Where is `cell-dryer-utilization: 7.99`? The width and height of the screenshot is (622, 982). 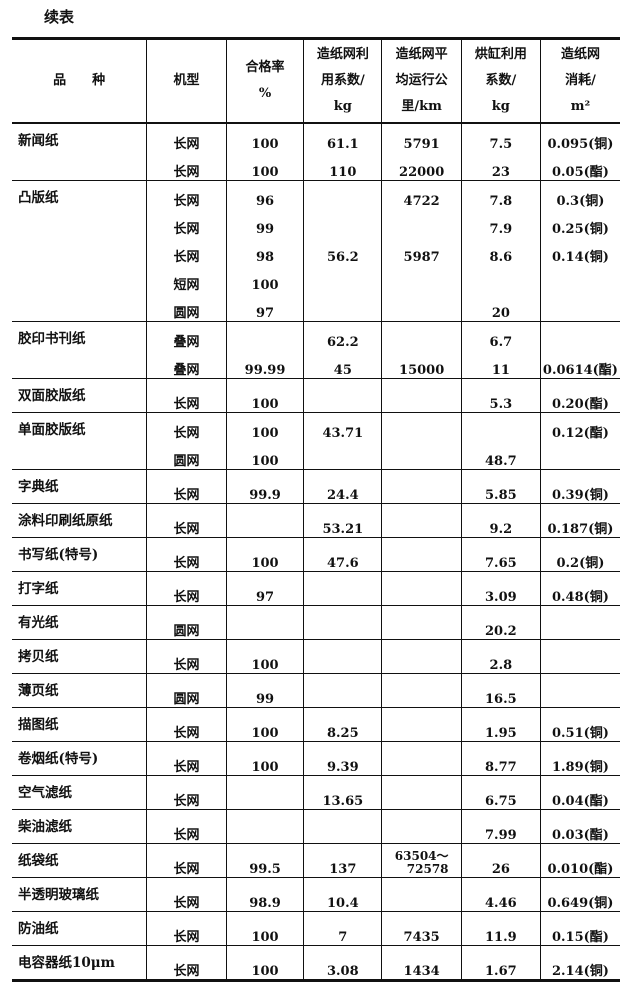 cell-dryer-utilization: 7.99 is located at coordinates (500, 826).